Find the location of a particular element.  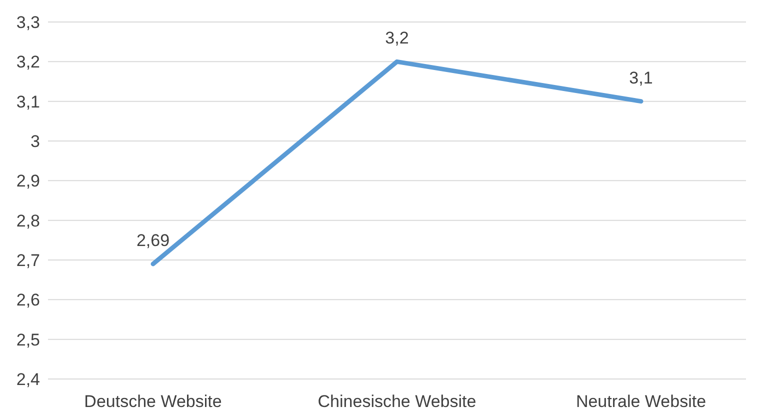

y-tick-label: 3,3 is located at coordinates (28, 22).